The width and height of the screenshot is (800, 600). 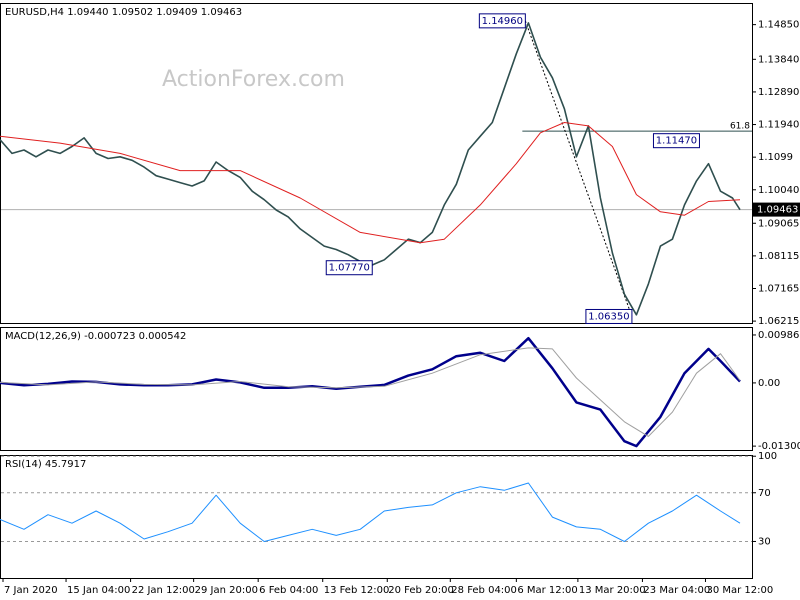 What do you see at coordinates (253, 79) in the screenshot?
I see `watermark: ActionForex.com` at bounding box center [253, 79].